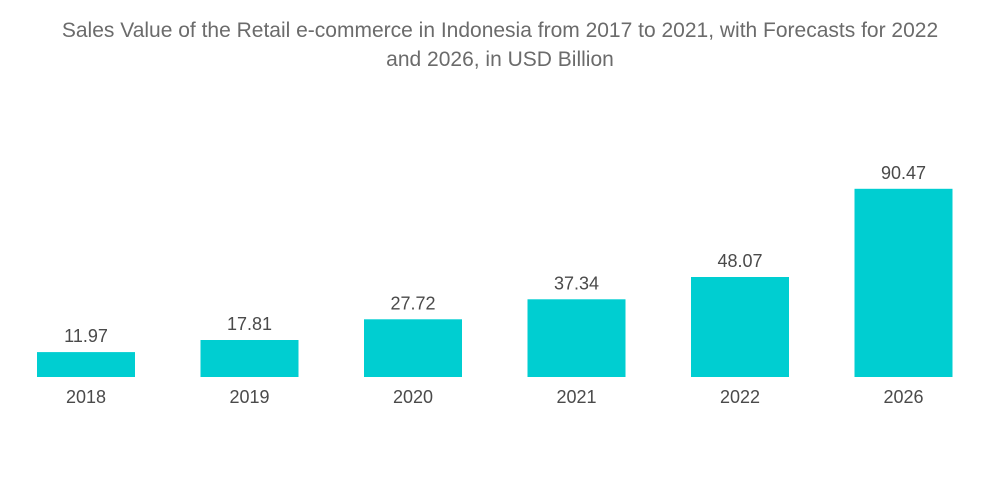 The width and height of the screenshot is (1000, 504). What do you see at coordinates (86, 336) in the screenshot?
I see `value-label-2018: 11.97` at bounding box center [86, 336].